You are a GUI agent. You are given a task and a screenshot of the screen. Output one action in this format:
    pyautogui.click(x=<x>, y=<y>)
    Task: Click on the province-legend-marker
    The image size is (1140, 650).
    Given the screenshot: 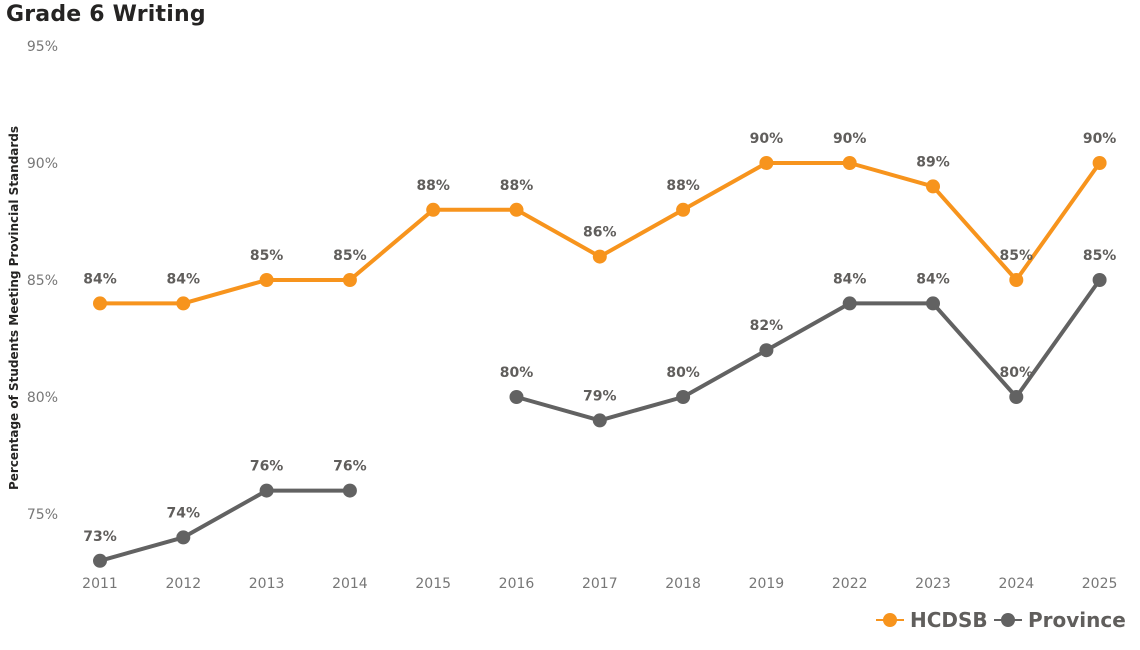 What is the action you would take?
    pyautogui.click(x=1008, y=620)
    